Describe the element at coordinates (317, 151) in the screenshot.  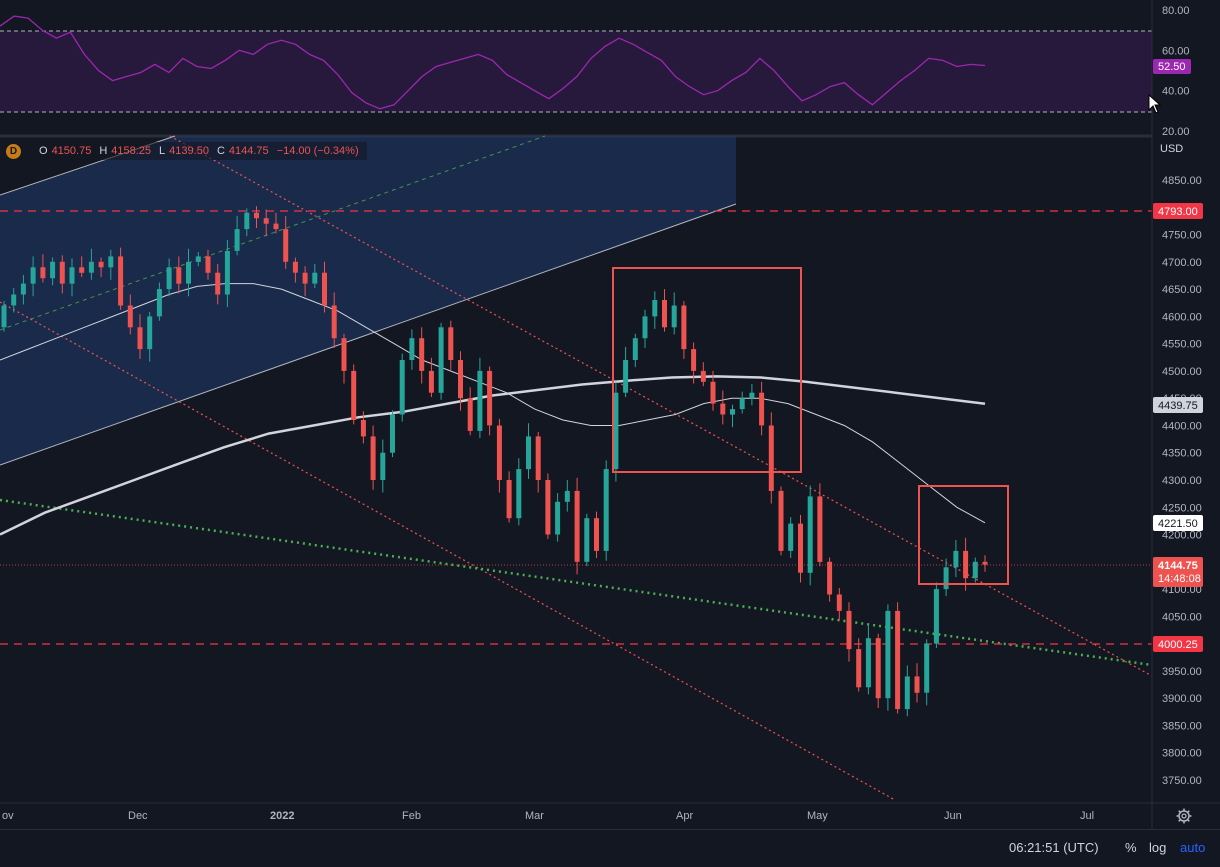
I see `change-value: −14.00 (−0.34%)` at that location.